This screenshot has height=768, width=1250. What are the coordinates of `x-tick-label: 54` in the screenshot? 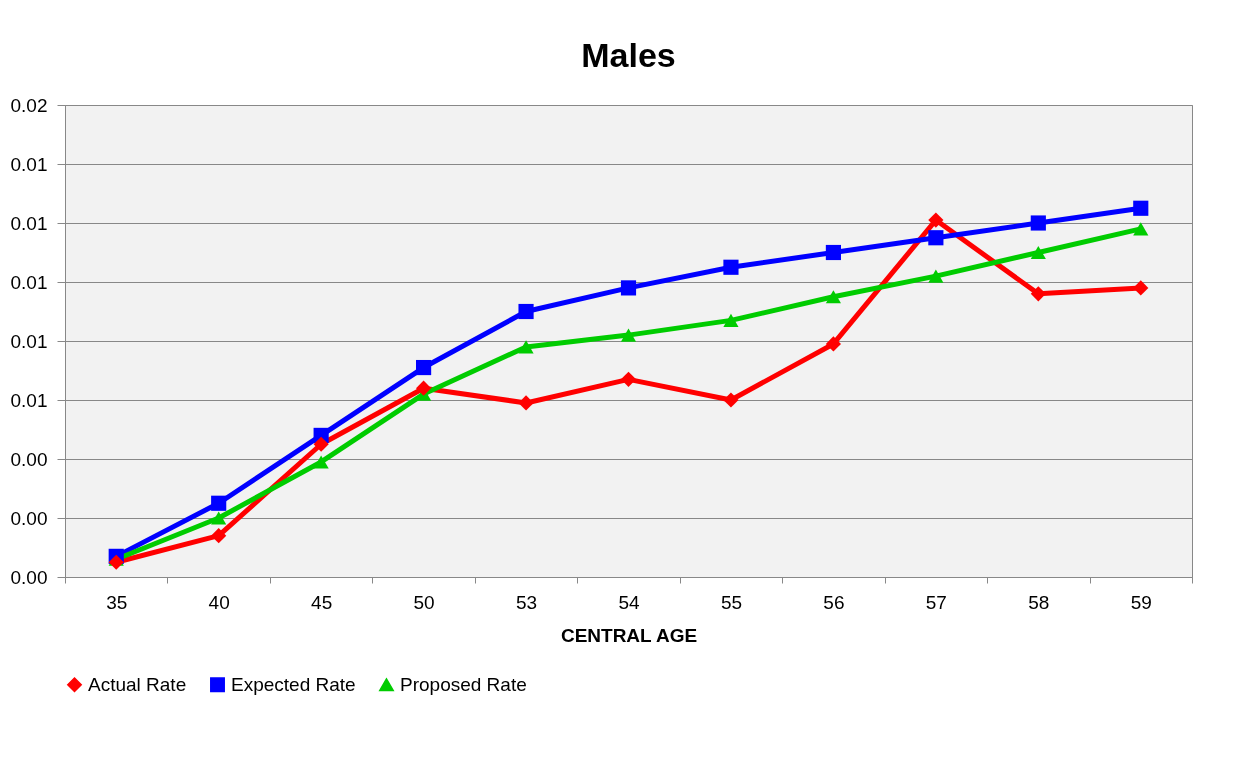 It's located at (629, 602).